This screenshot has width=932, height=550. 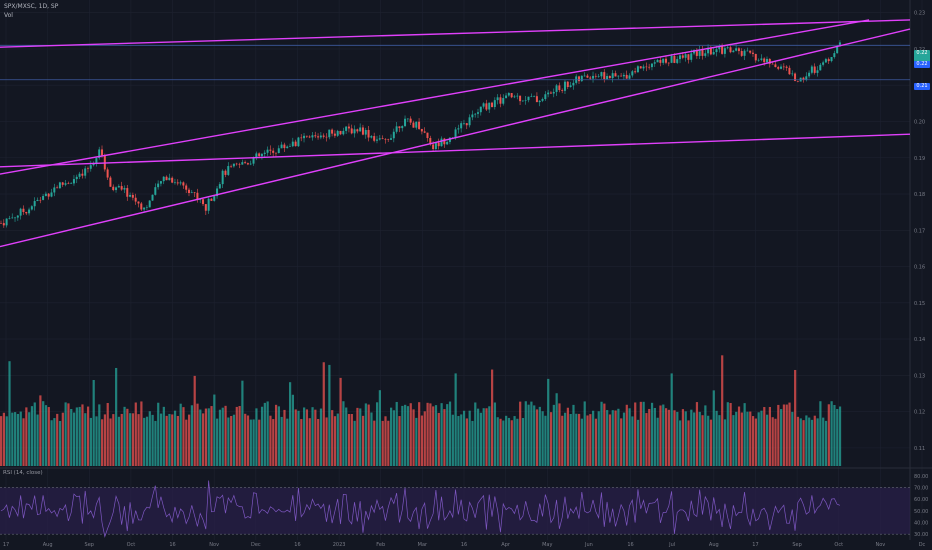 I want to click on current-price-tag: 0.22, so click(x=922, y=57).